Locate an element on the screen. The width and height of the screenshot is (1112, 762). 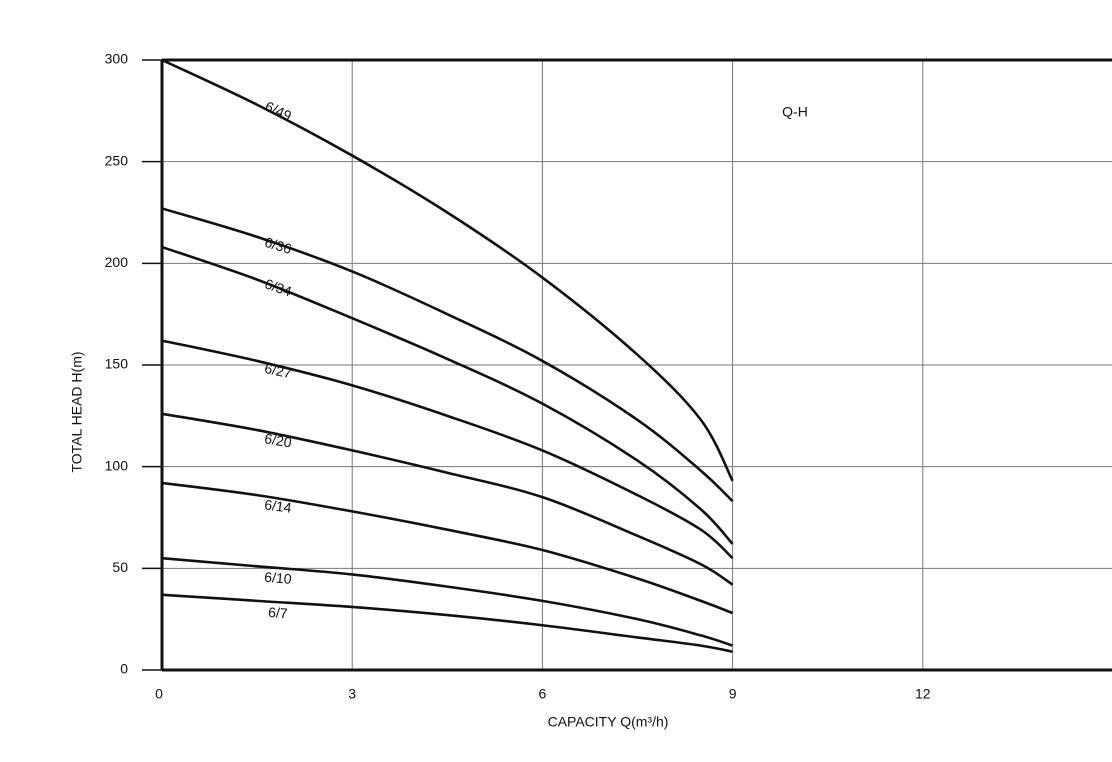
y-tick-label: 300 is located at coordinates (117, 59).